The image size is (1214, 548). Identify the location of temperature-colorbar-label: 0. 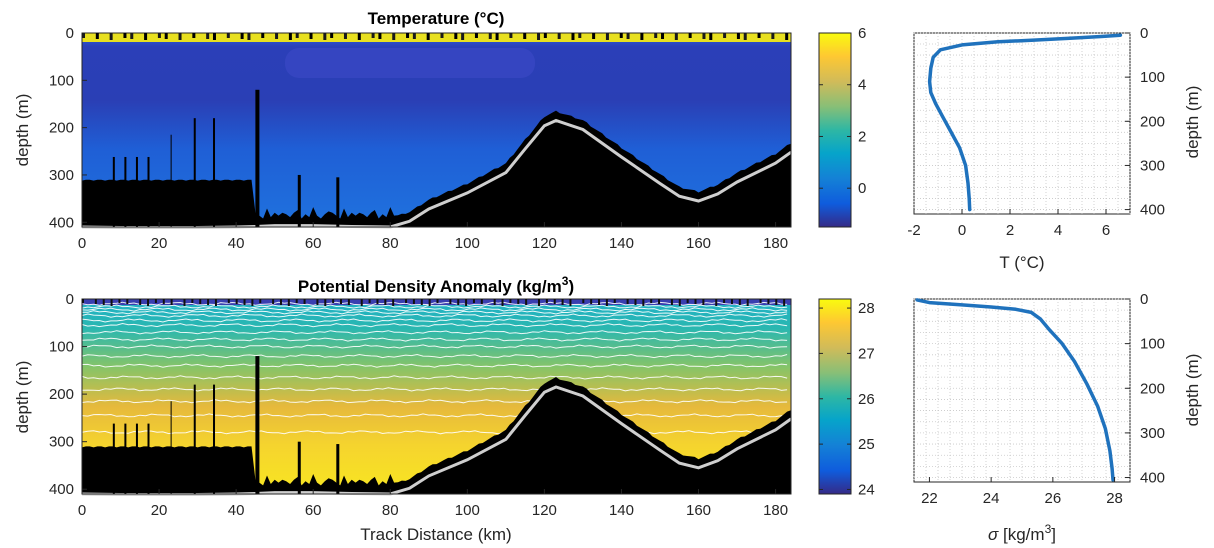
(862, 188).